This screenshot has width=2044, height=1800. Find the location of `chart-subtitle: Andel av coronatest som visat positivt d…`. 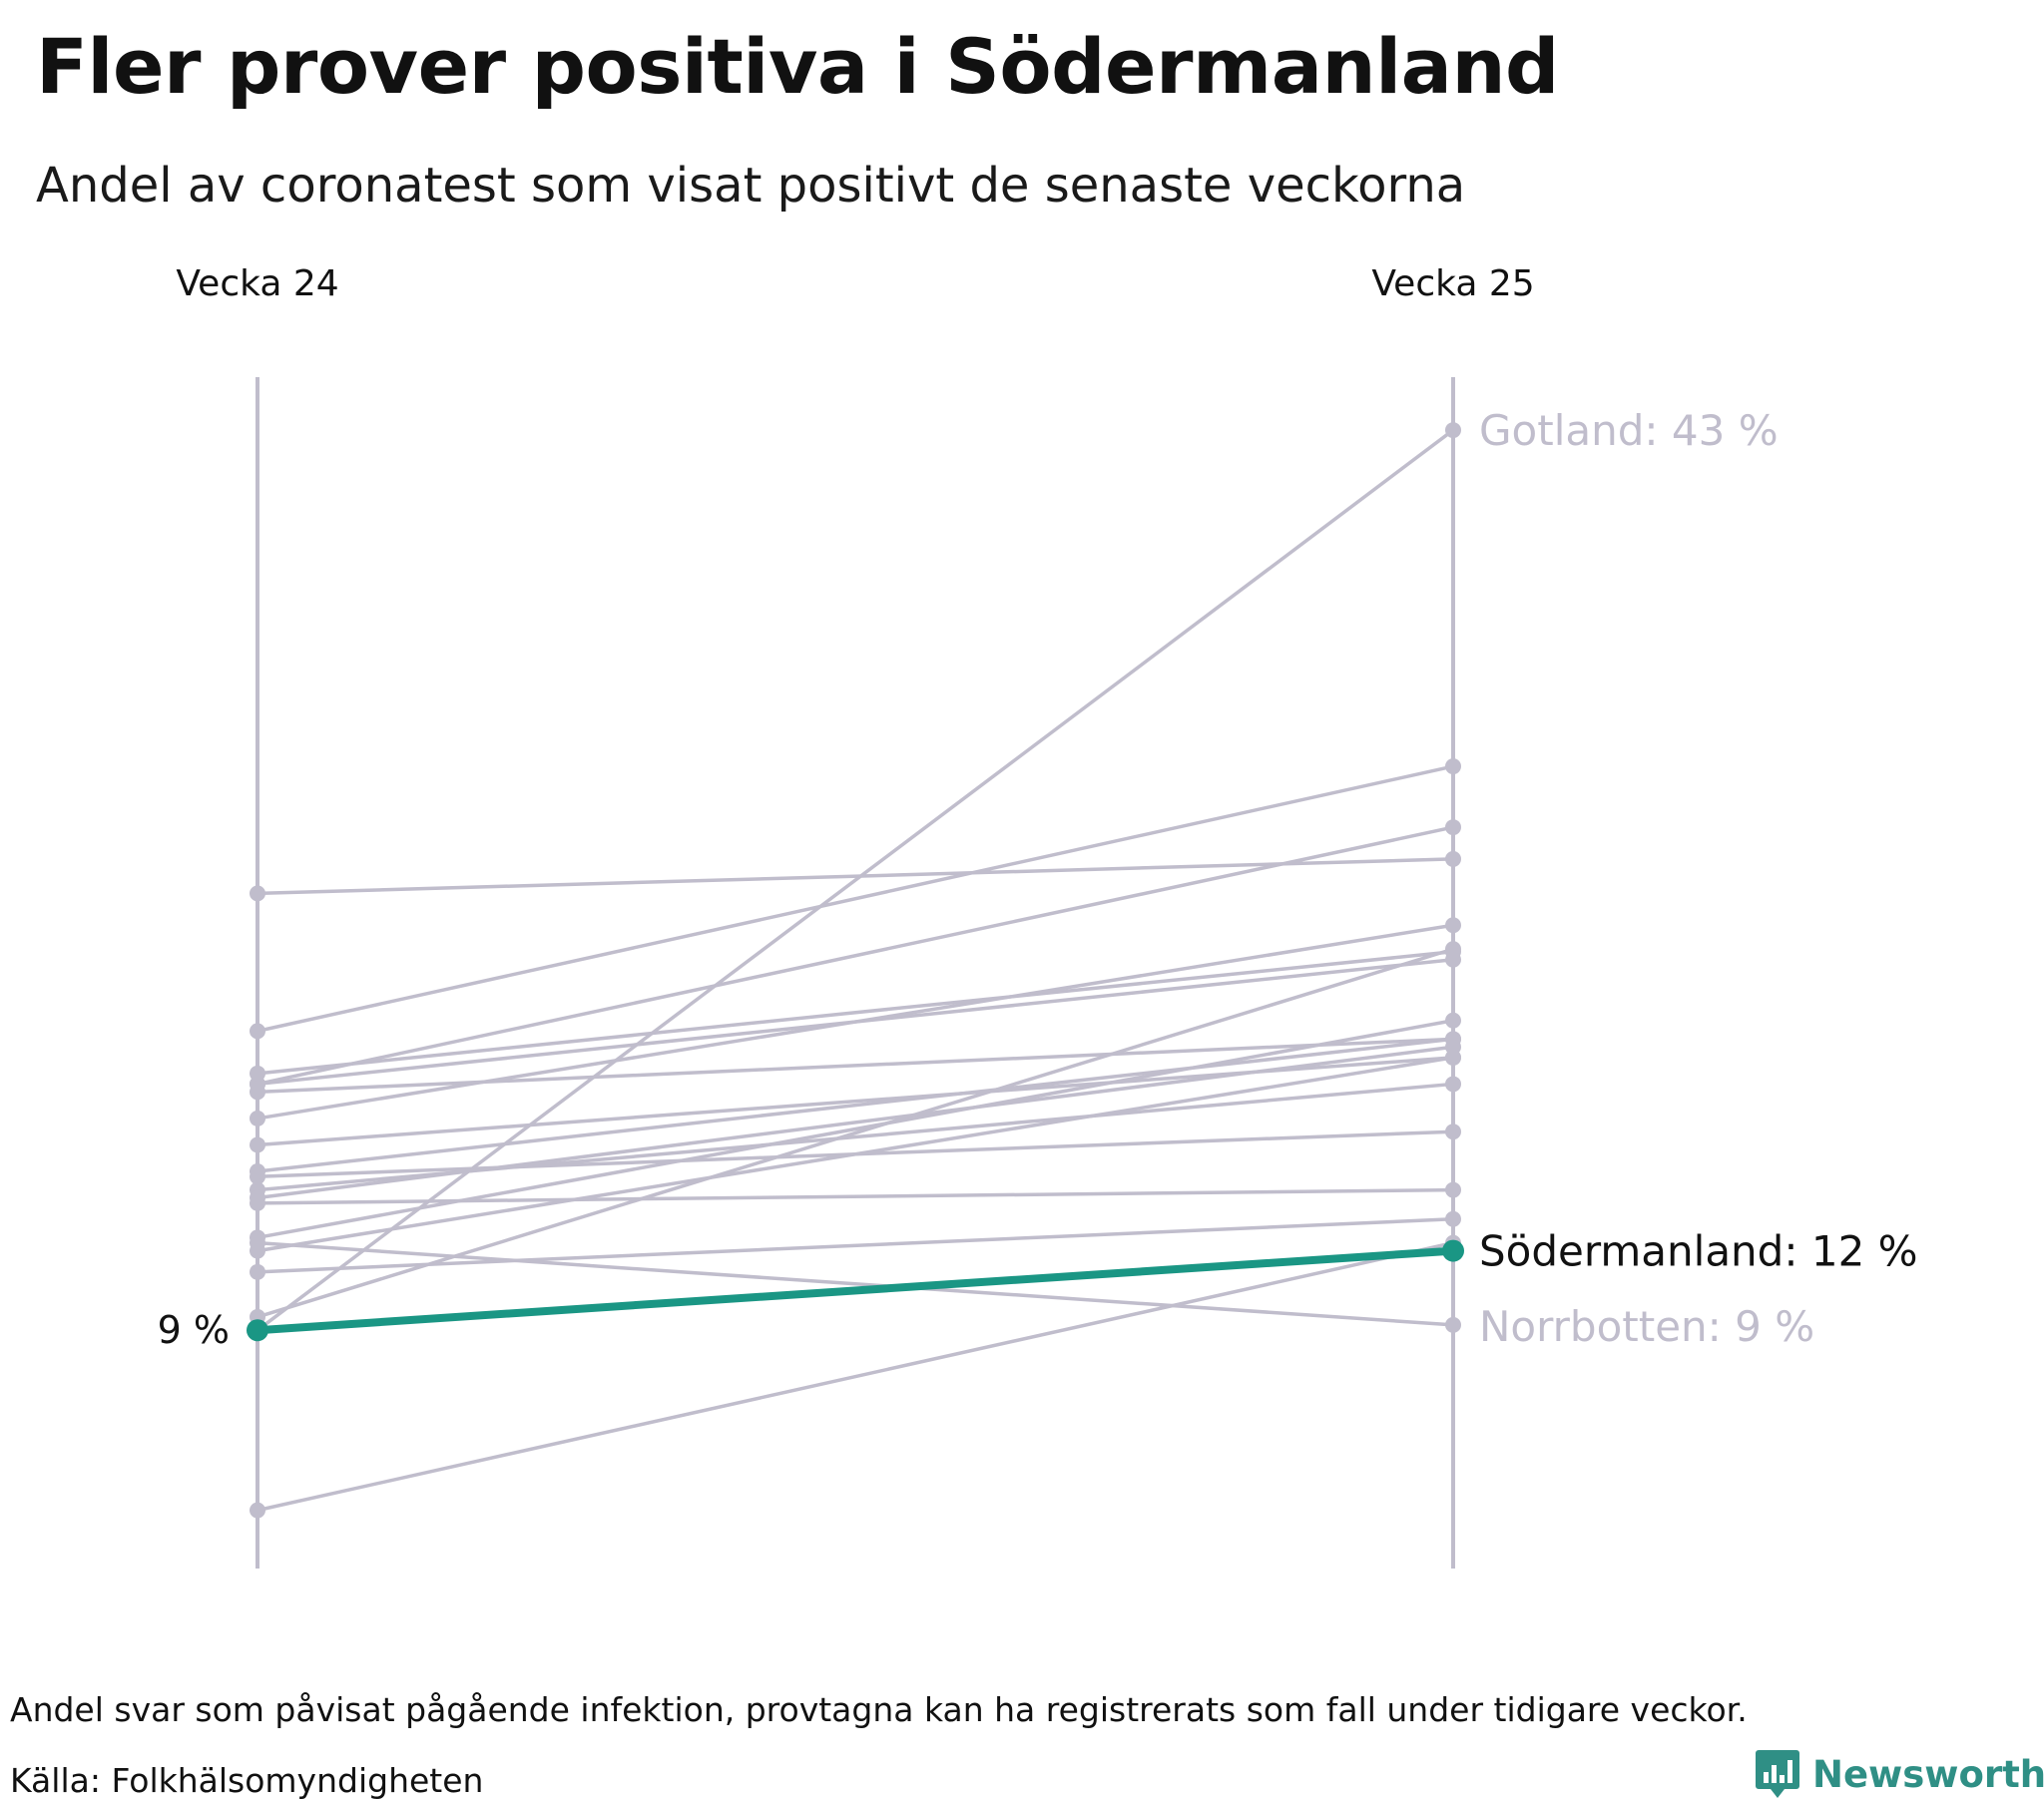

chart-subtitle: Andel av coronatest som visat positivt d… is located at coordinates (751, 186).